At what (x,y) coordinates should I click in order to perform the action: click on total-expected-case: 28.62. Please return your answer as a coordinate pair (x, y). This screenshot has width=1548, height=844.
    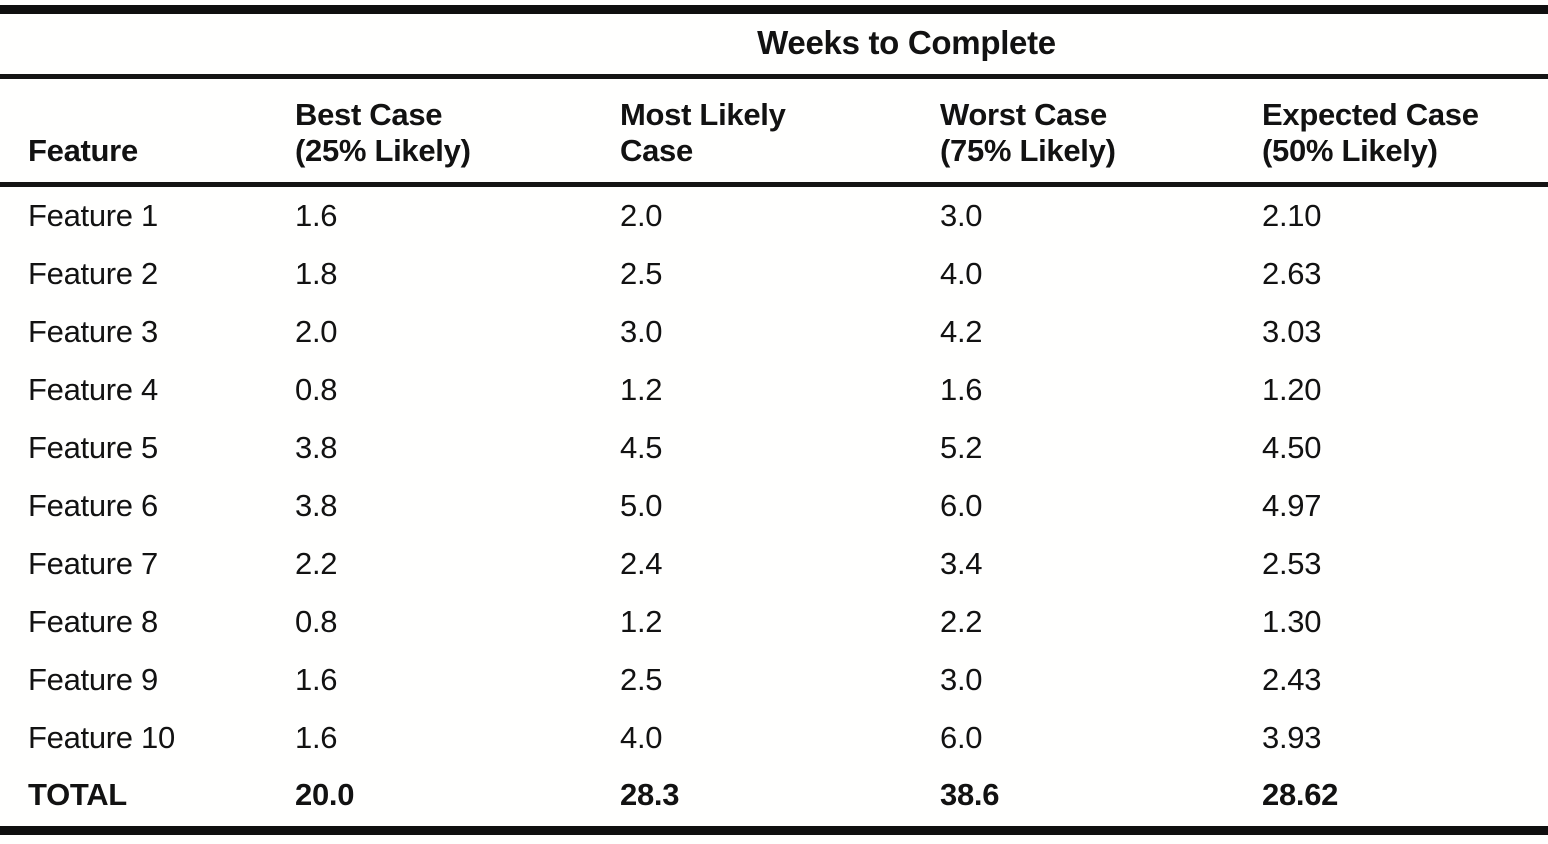
    Looking at the image, I should click on (1300, 794).